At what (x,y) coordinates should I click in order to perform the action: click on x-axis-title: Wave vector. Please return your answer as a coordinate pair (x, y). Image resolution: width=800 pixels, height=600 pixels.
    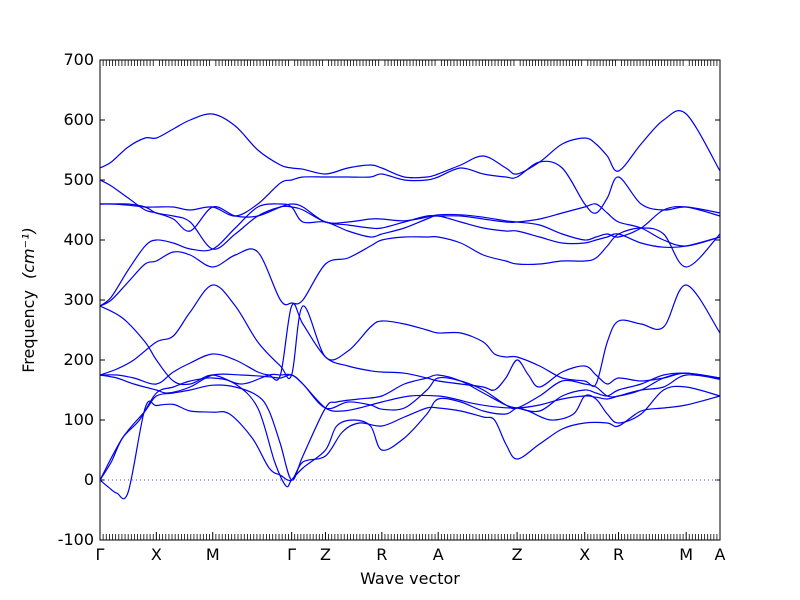
    Looking at the image, I should click on (410, 578).